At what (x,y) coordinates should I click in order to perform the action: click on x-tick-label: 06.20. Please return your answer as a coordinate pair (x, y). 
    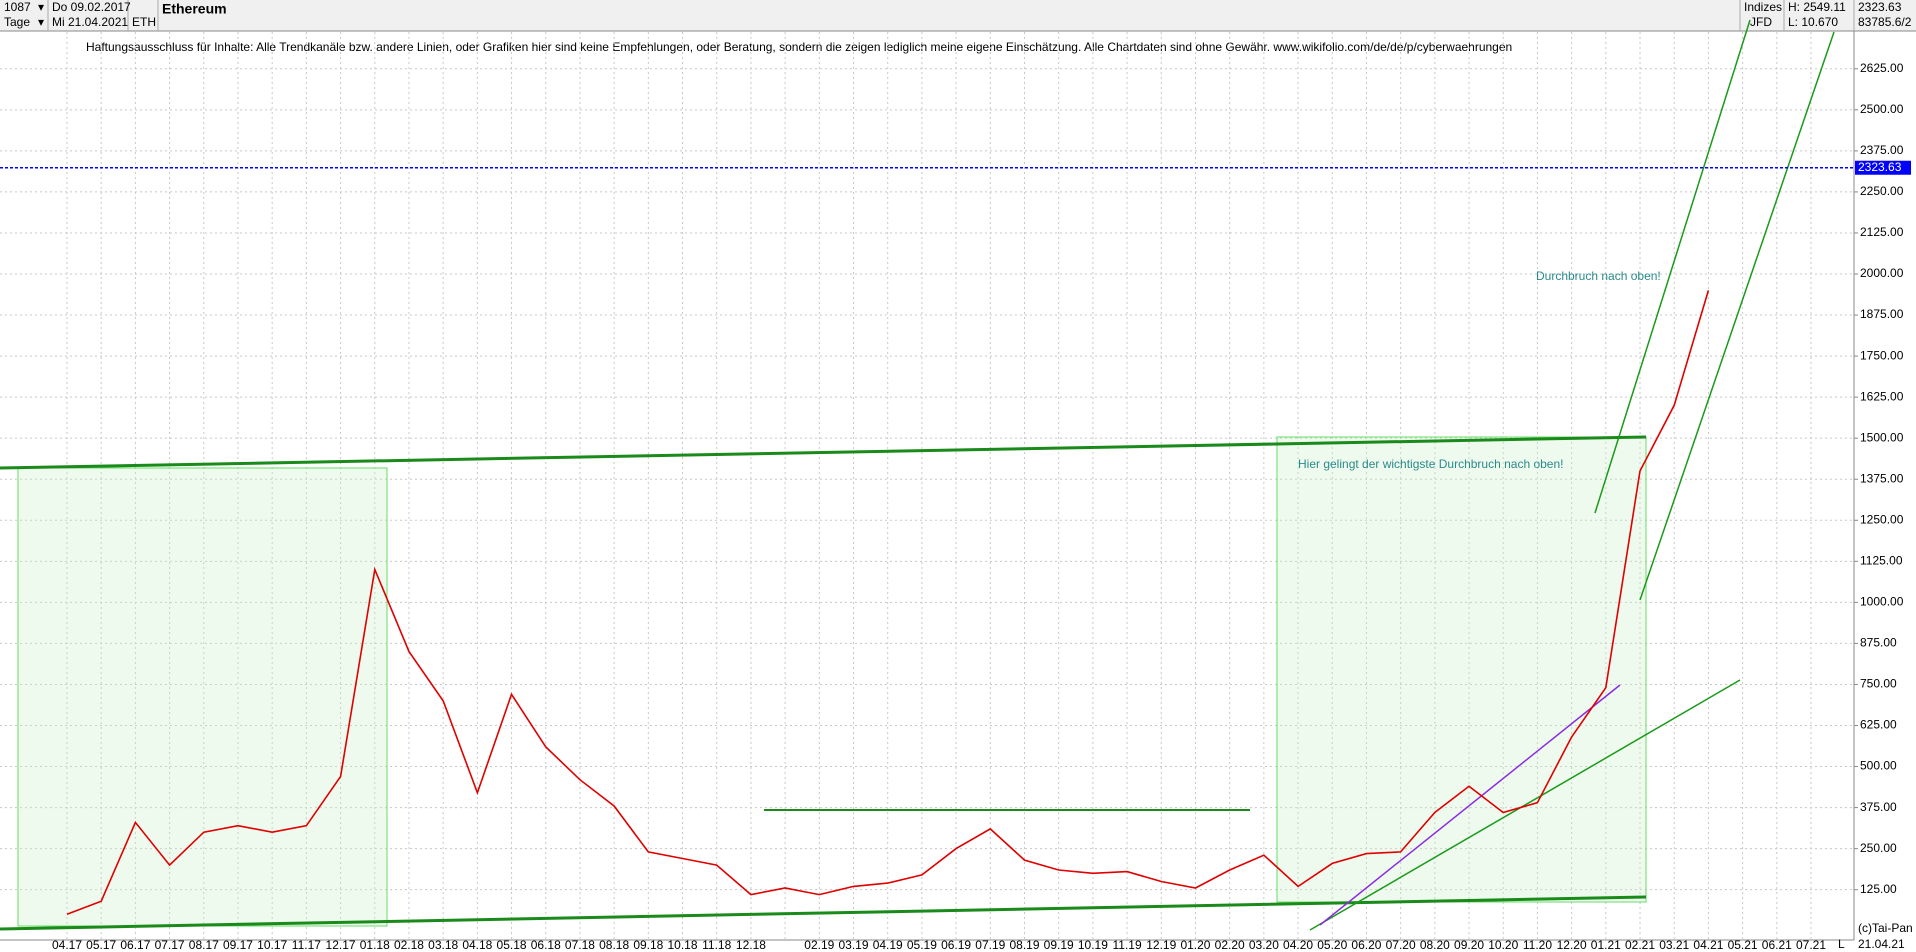
    Looking at the image, I should click on (1366, 945).